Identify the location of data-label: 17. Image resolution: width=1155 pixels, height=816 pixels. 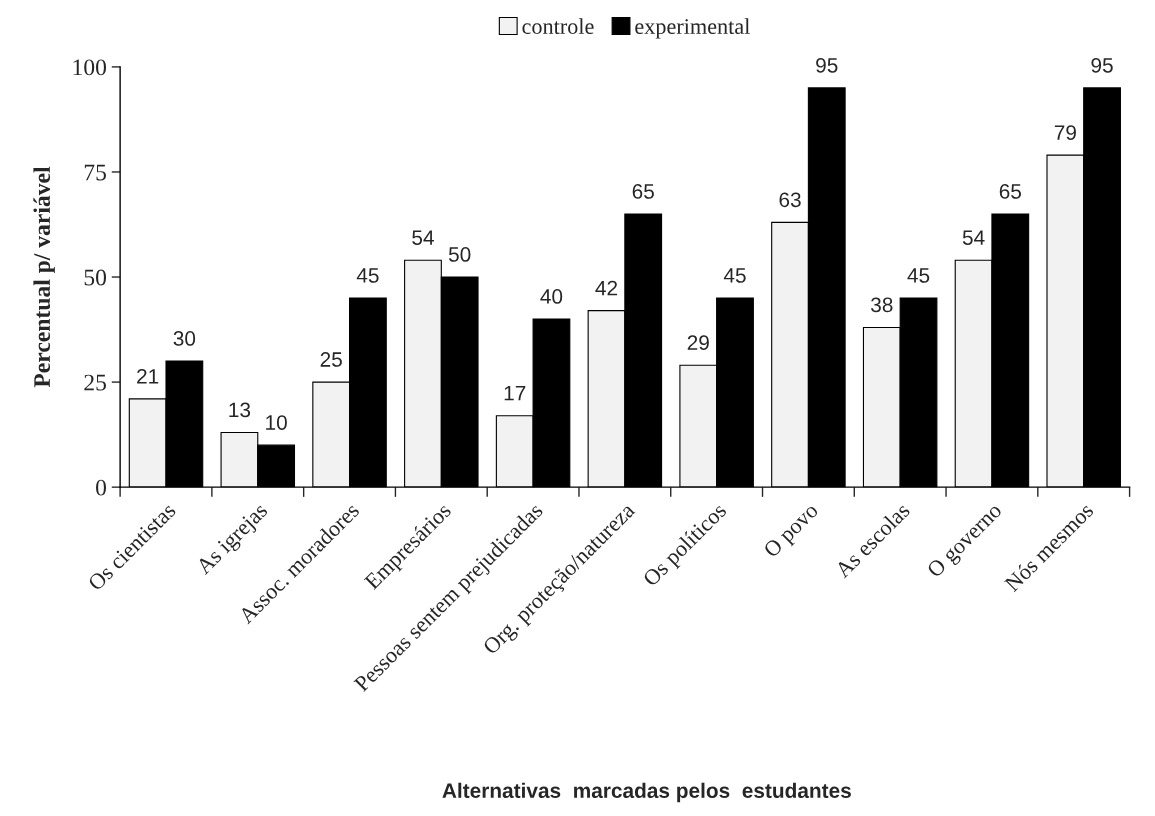
(515, 393).